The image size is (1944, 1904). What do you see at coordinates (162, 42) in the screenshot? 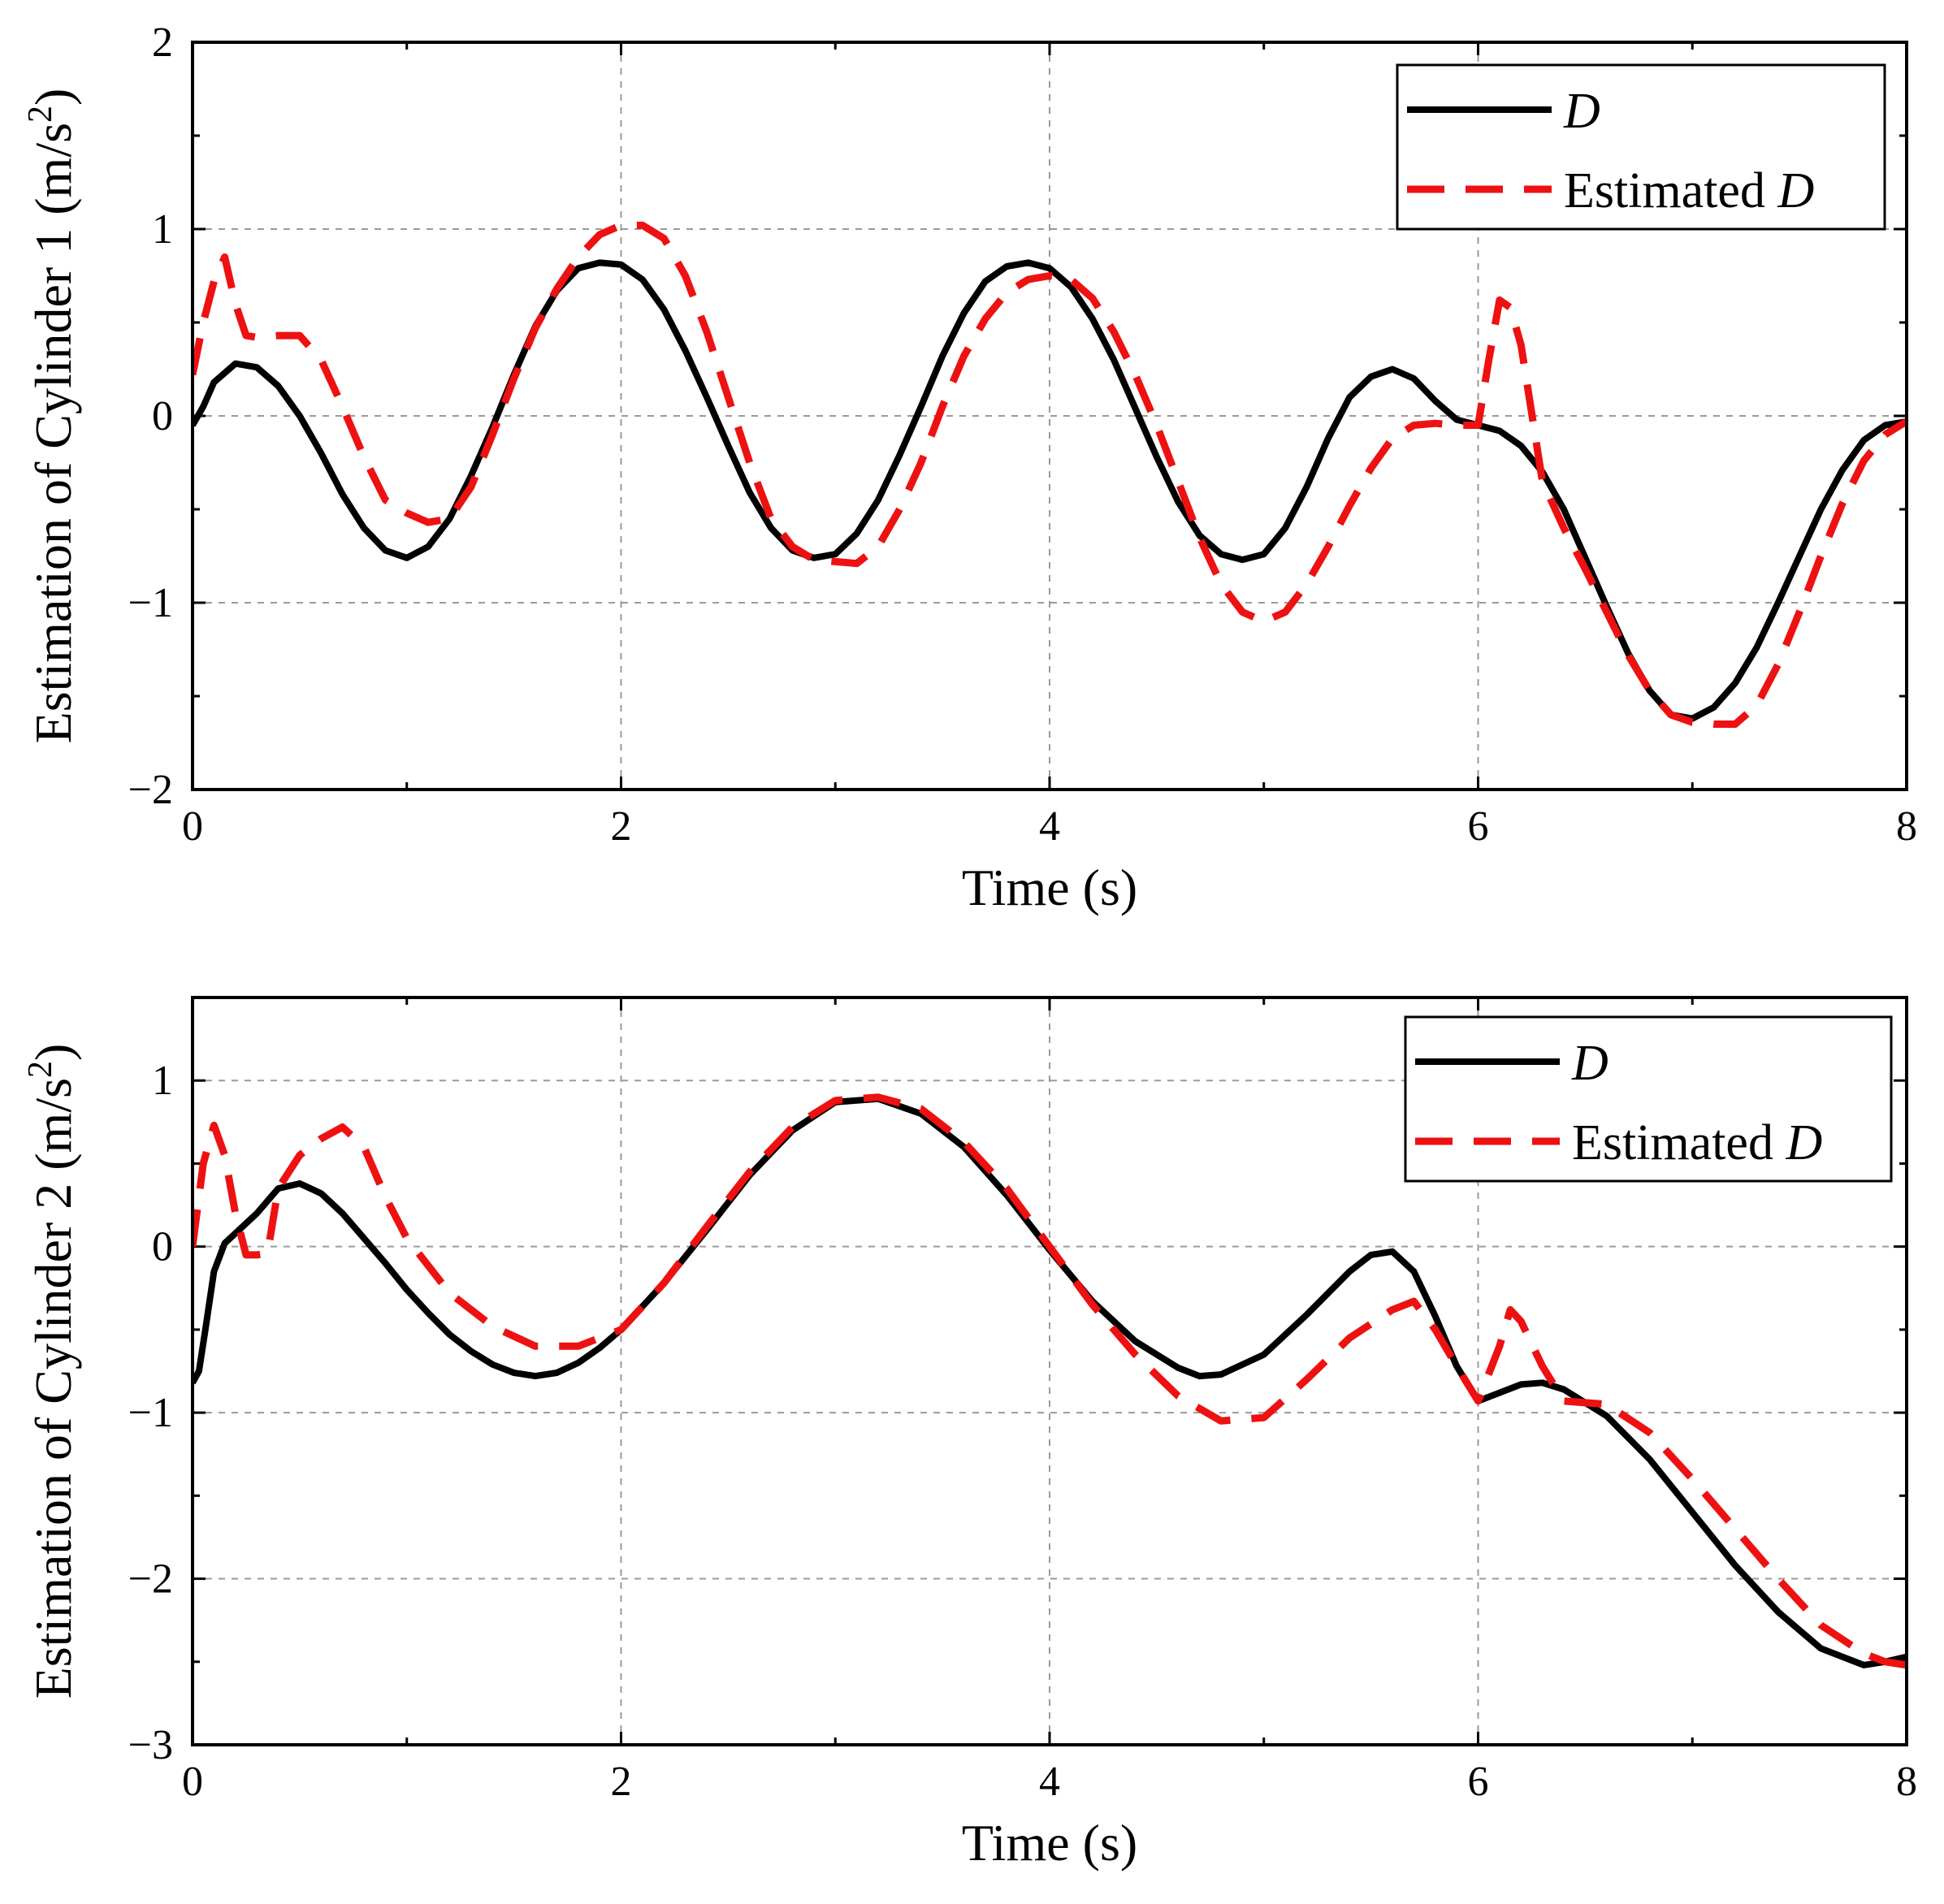
I see `y-tick-label: 2` at bounding box center [162, 42].